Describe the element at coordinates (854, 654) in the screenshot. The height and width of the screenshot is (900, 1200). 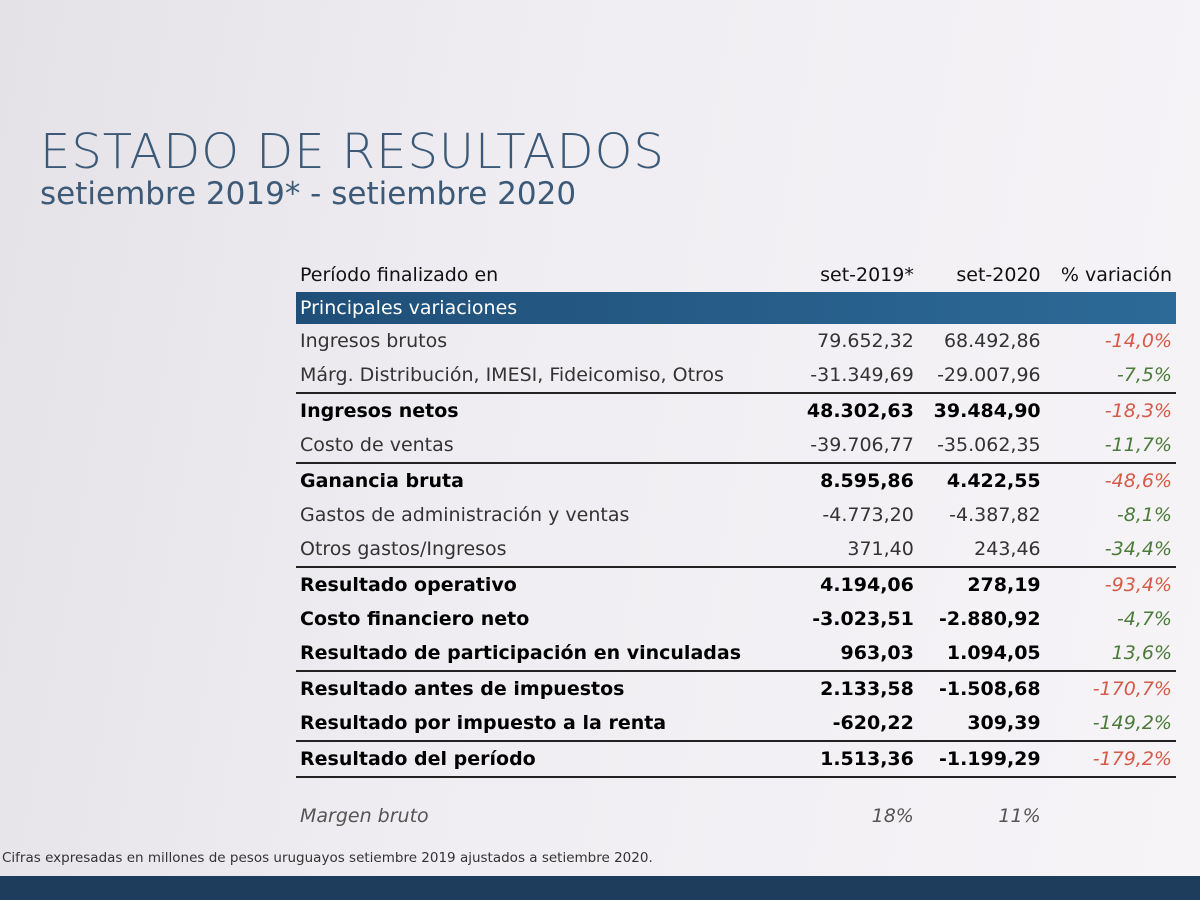
I see `cell-value: 963,03` at that location.